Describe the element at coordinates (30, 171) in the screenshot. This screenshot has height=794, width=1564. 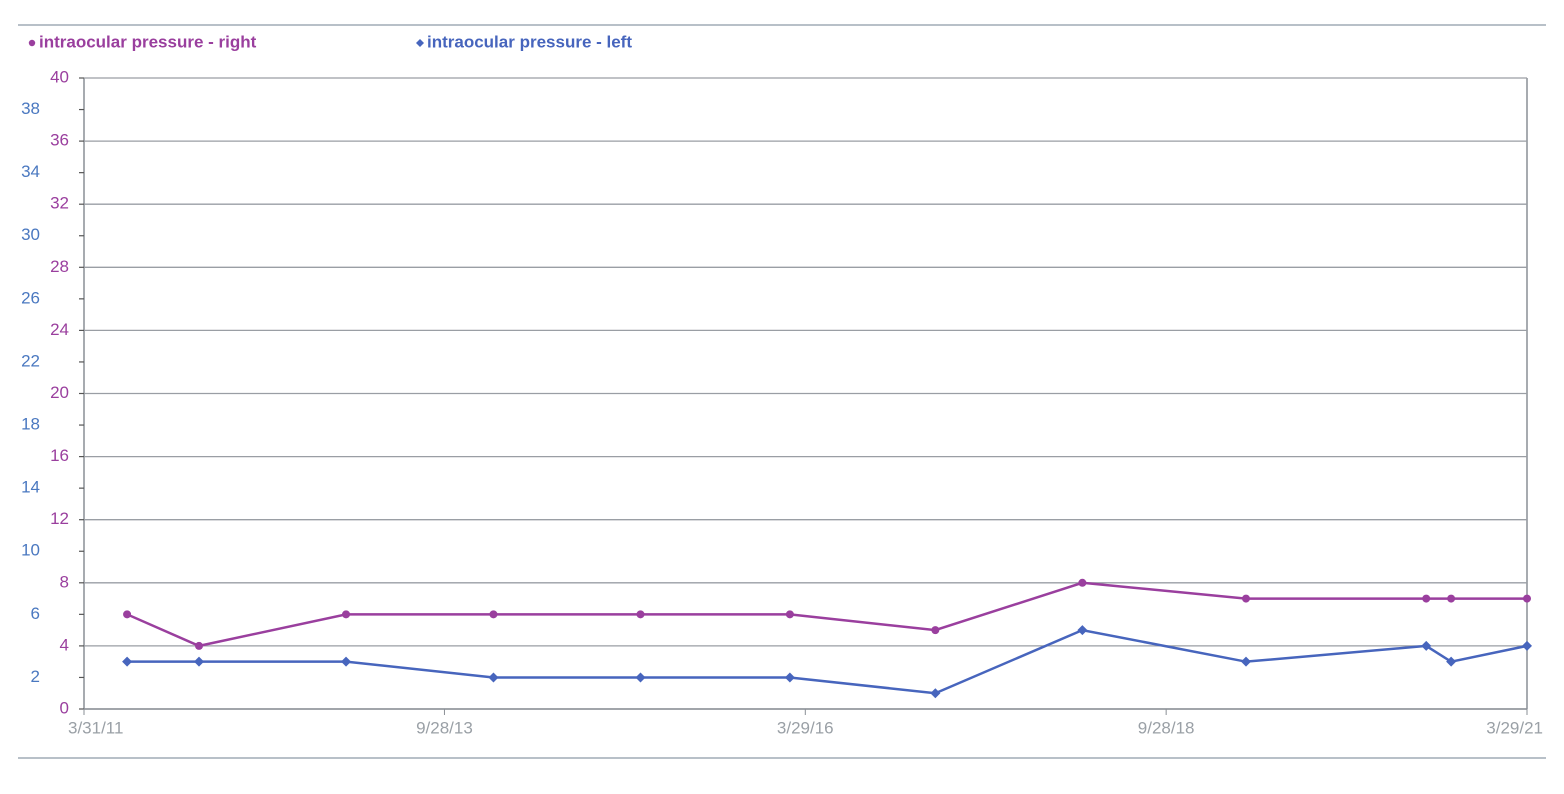
I see `y-tick-label: 34` at that location.